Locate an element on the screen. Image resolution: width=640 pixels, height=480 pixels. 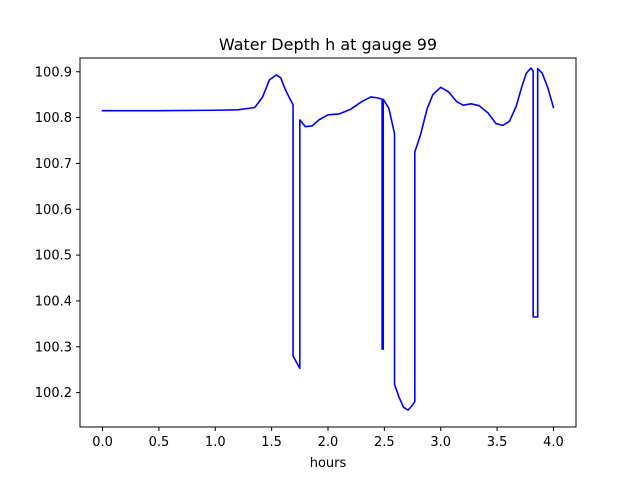
y-tick-label: 100.4 is located at coordinates (53, 301).